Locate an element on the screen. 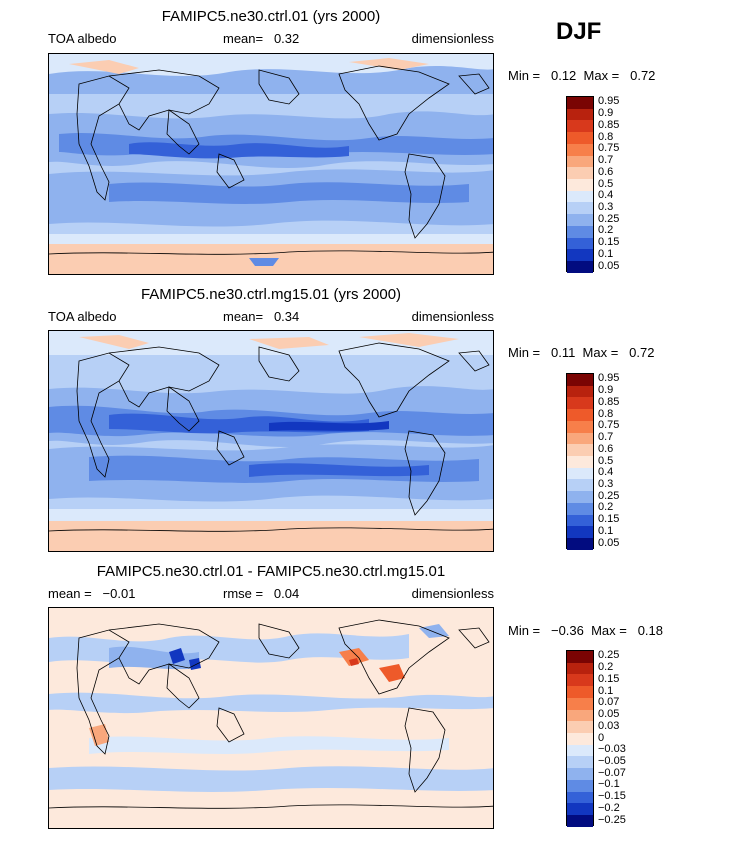  colorbar-tick-label: −0.2 is located at coordinates (609, 807).